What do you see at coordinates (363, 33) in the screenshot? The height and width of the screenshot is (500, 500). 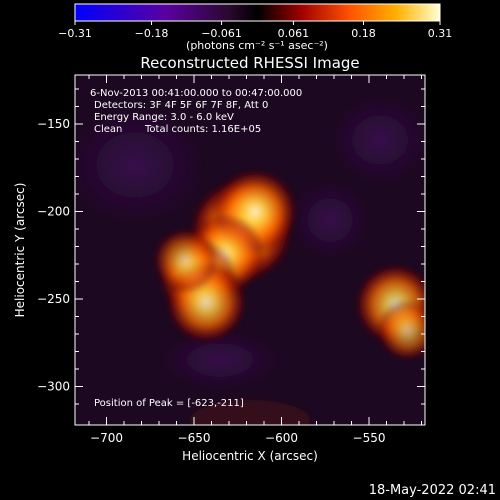 I see `colorbar-tick-label: 0.18` at bounding box center [363, 33].